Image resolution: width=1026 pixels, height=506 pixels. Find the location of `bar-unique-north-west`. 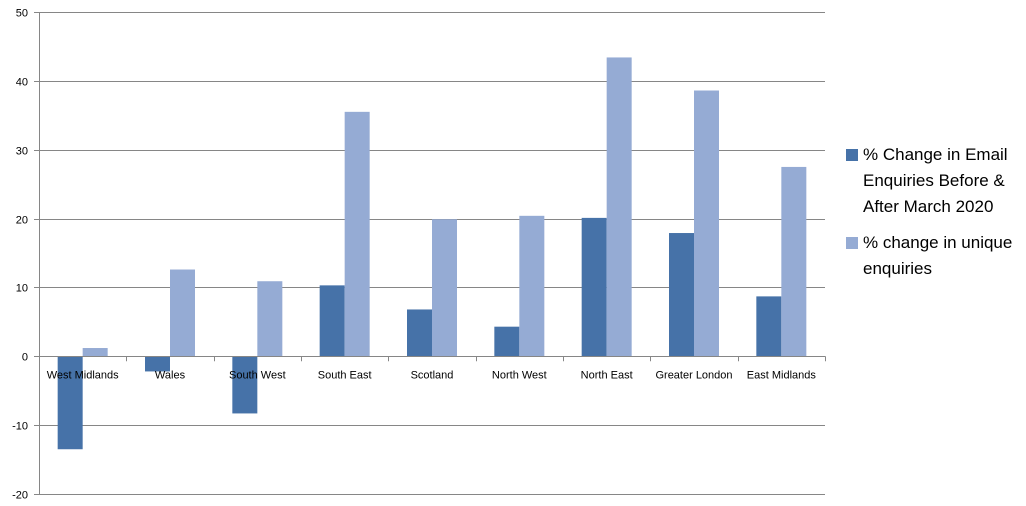

bar-unique-north-west is located at coordinates (532, 286).